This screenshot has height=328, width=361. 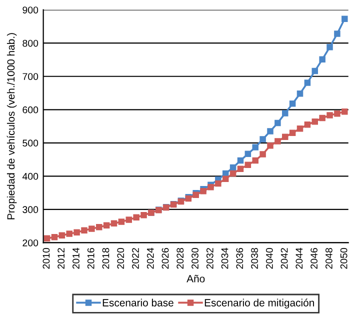 What do you see at coordinates (120, 258) in the screenshot?
I see `x-tick-label: 2020` at bounding box center [120, 258].